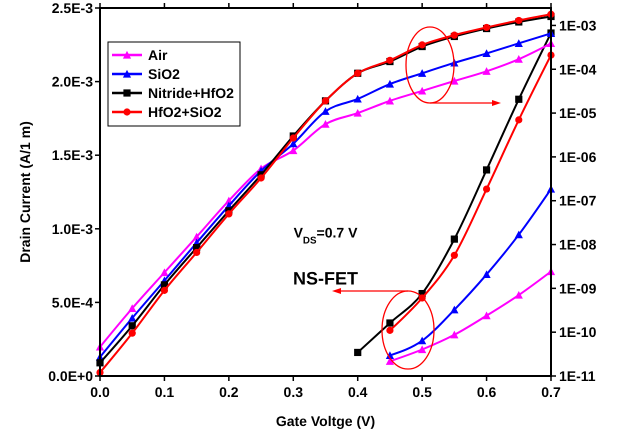 The height and width of the screenshot is (438, 627). I want to click on y-tick-label: 1.5E-3, so click(73, 155).